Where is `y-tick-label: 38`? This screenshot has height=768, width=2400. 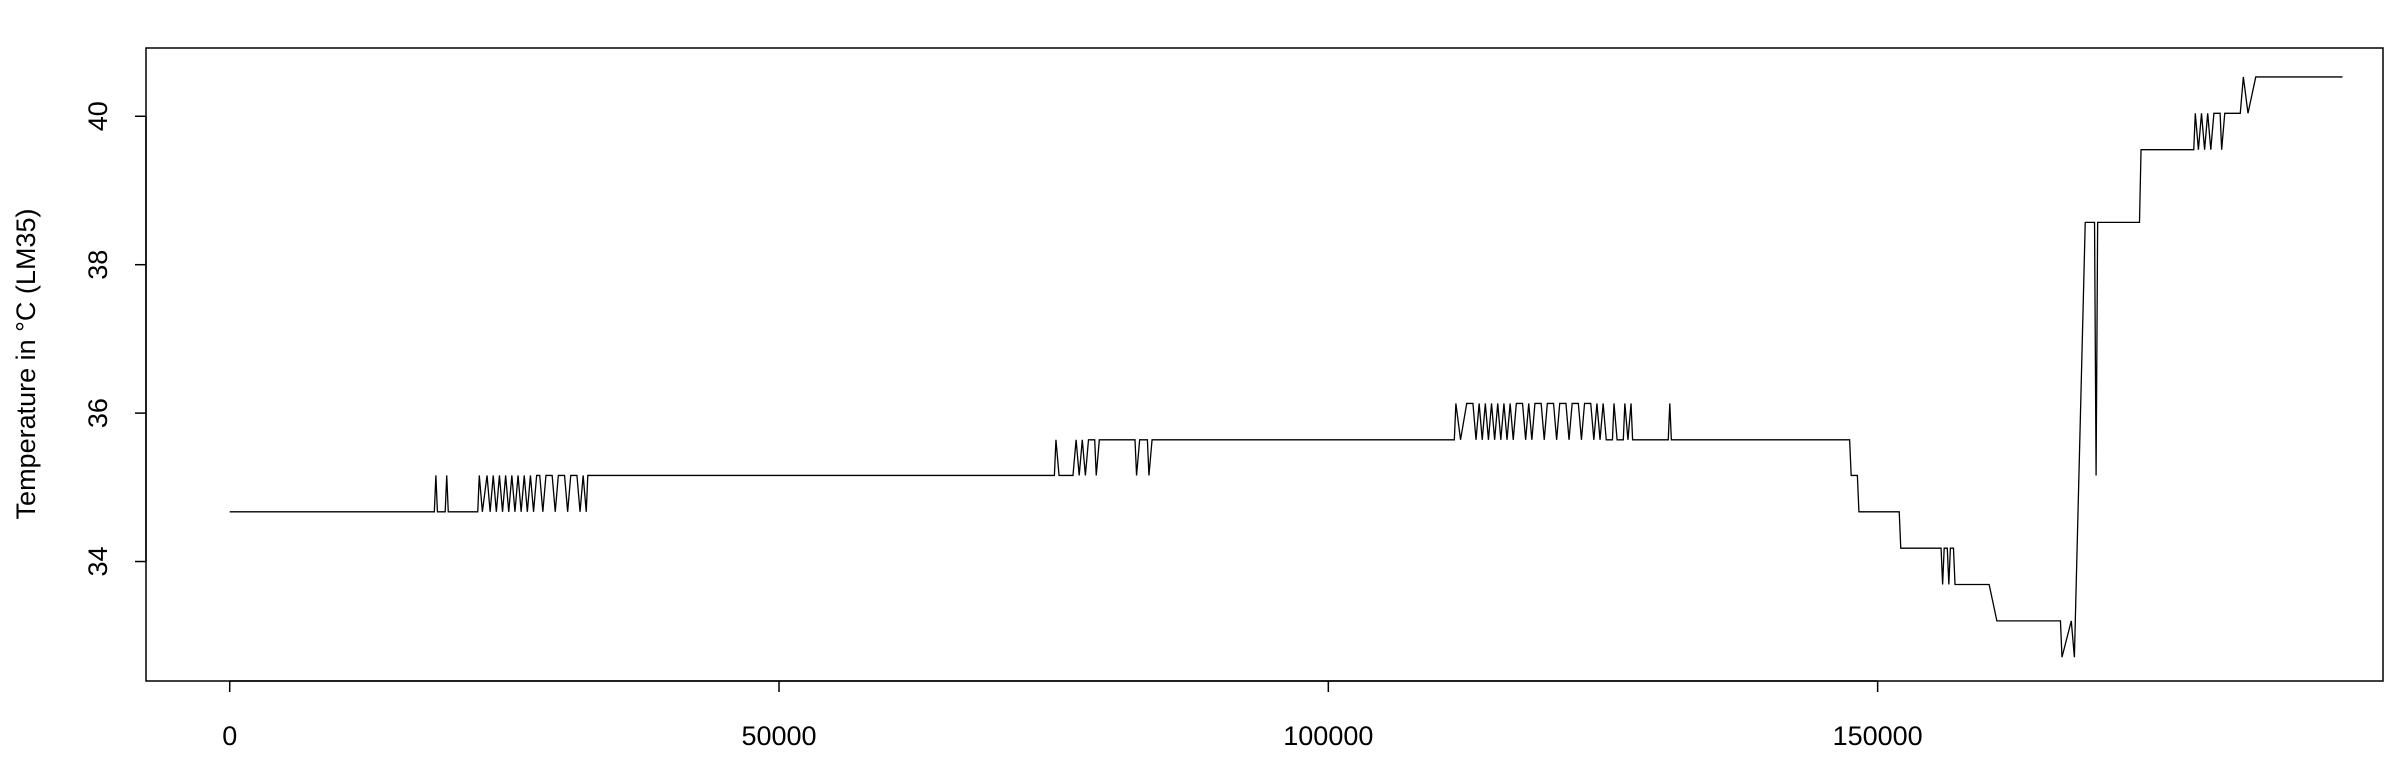 y-tick-label: 38 is located at coordinates (98, 265).